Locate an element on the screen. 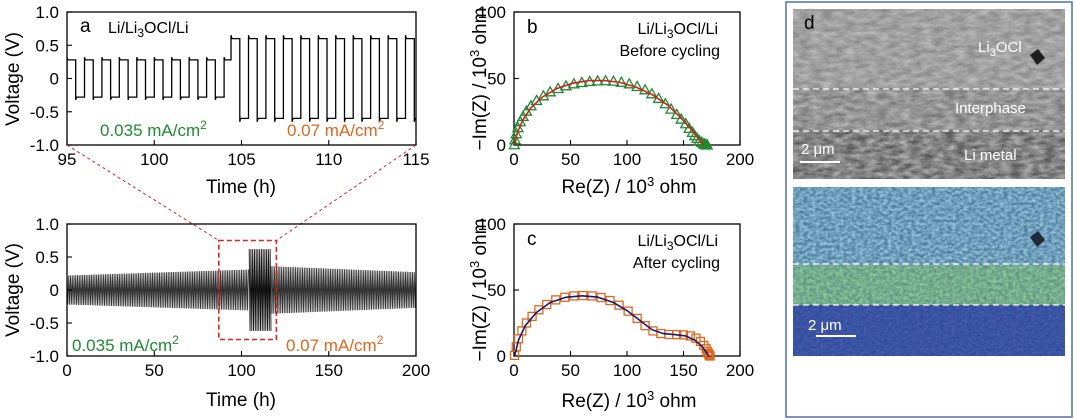  panel-c-label: c is located at coordinates (532, 239).